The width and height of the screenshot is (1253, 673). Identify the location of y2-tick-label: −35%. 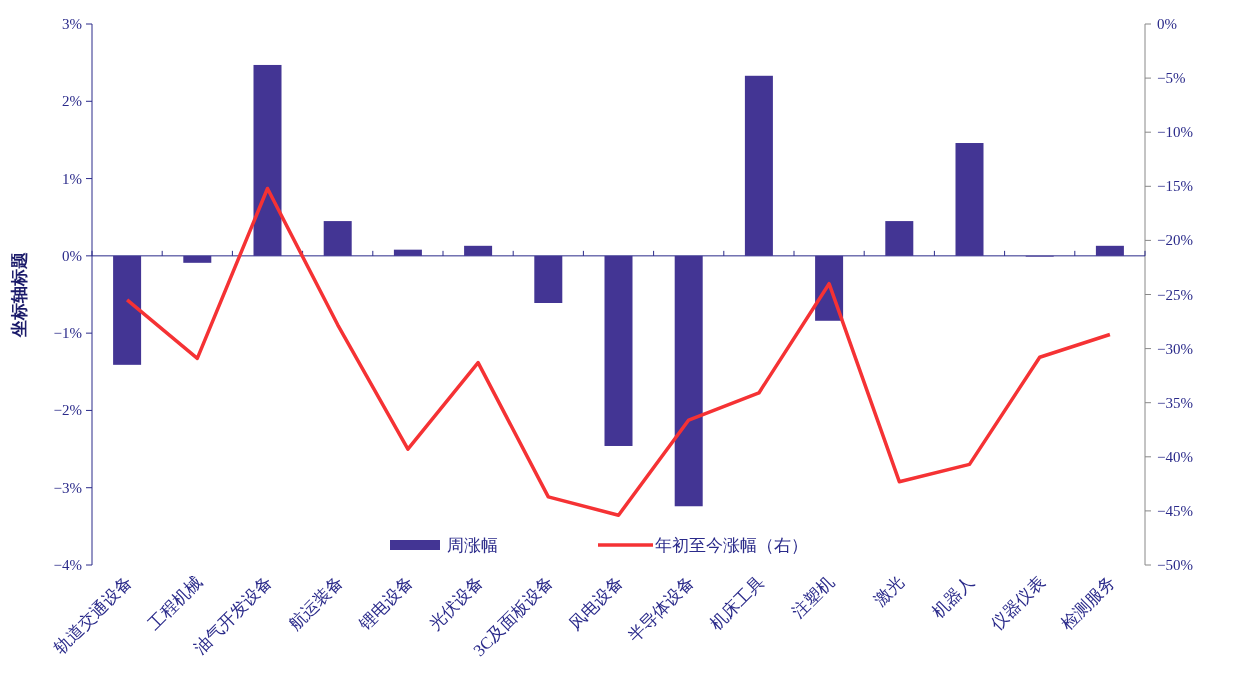
(1175, 402).